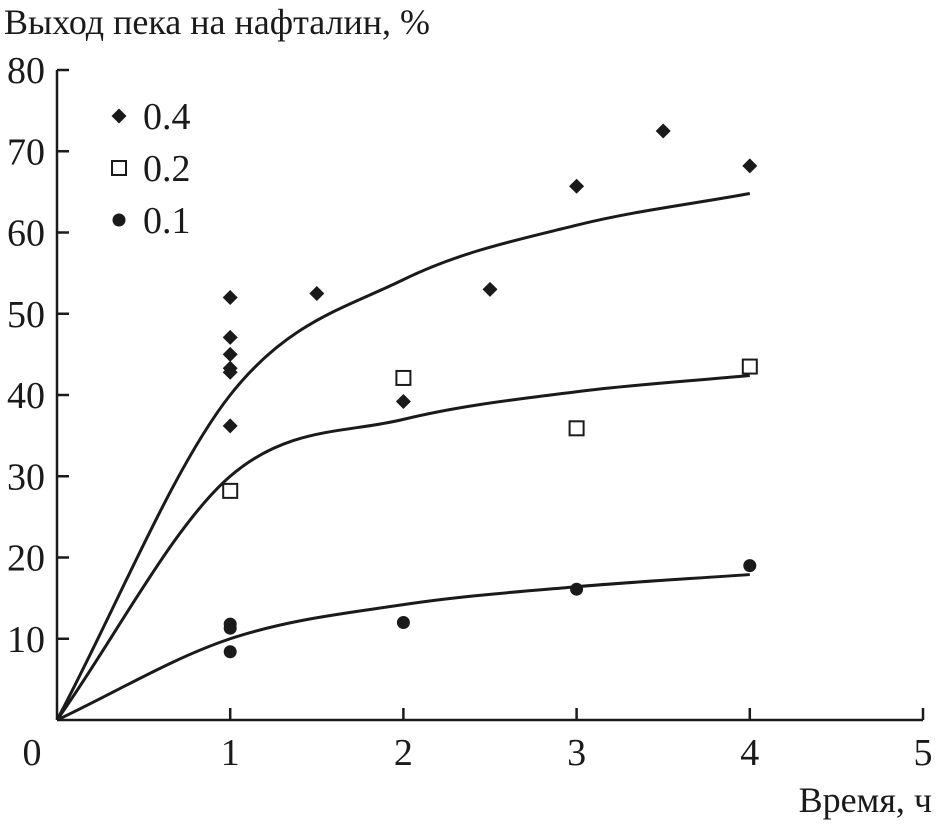  I want to click on x-tick-label: 2, so click(403, 753).